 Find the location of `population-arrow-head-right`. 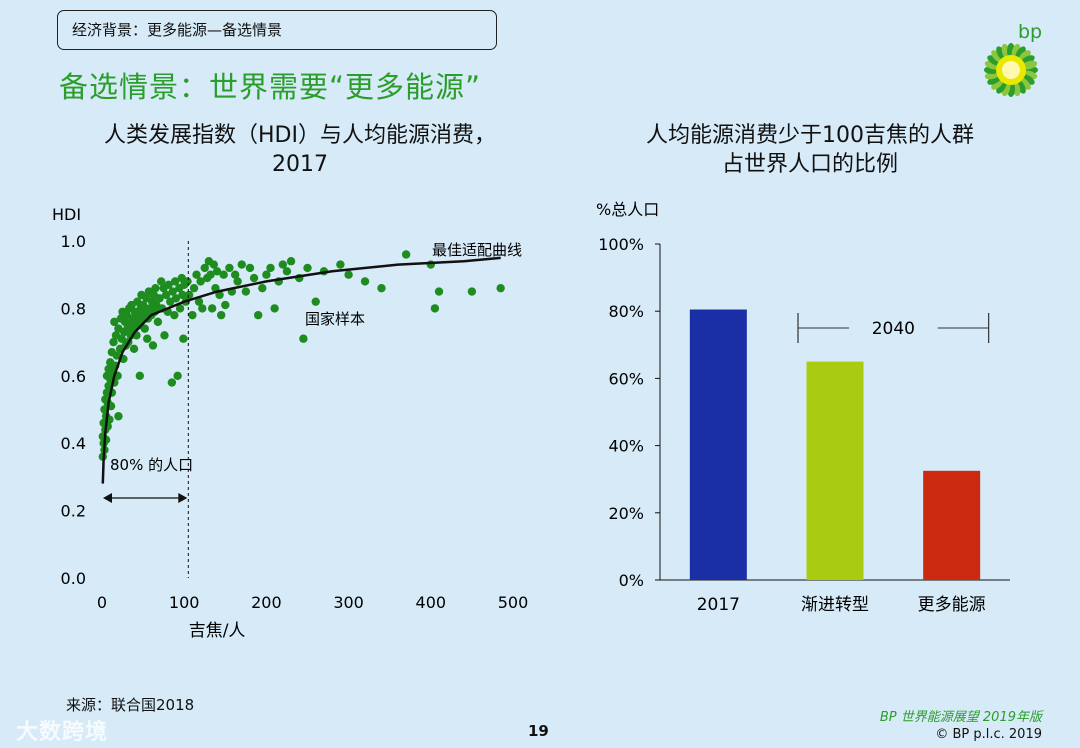

population-arrow-head-right is located at coordinates (183, 498).